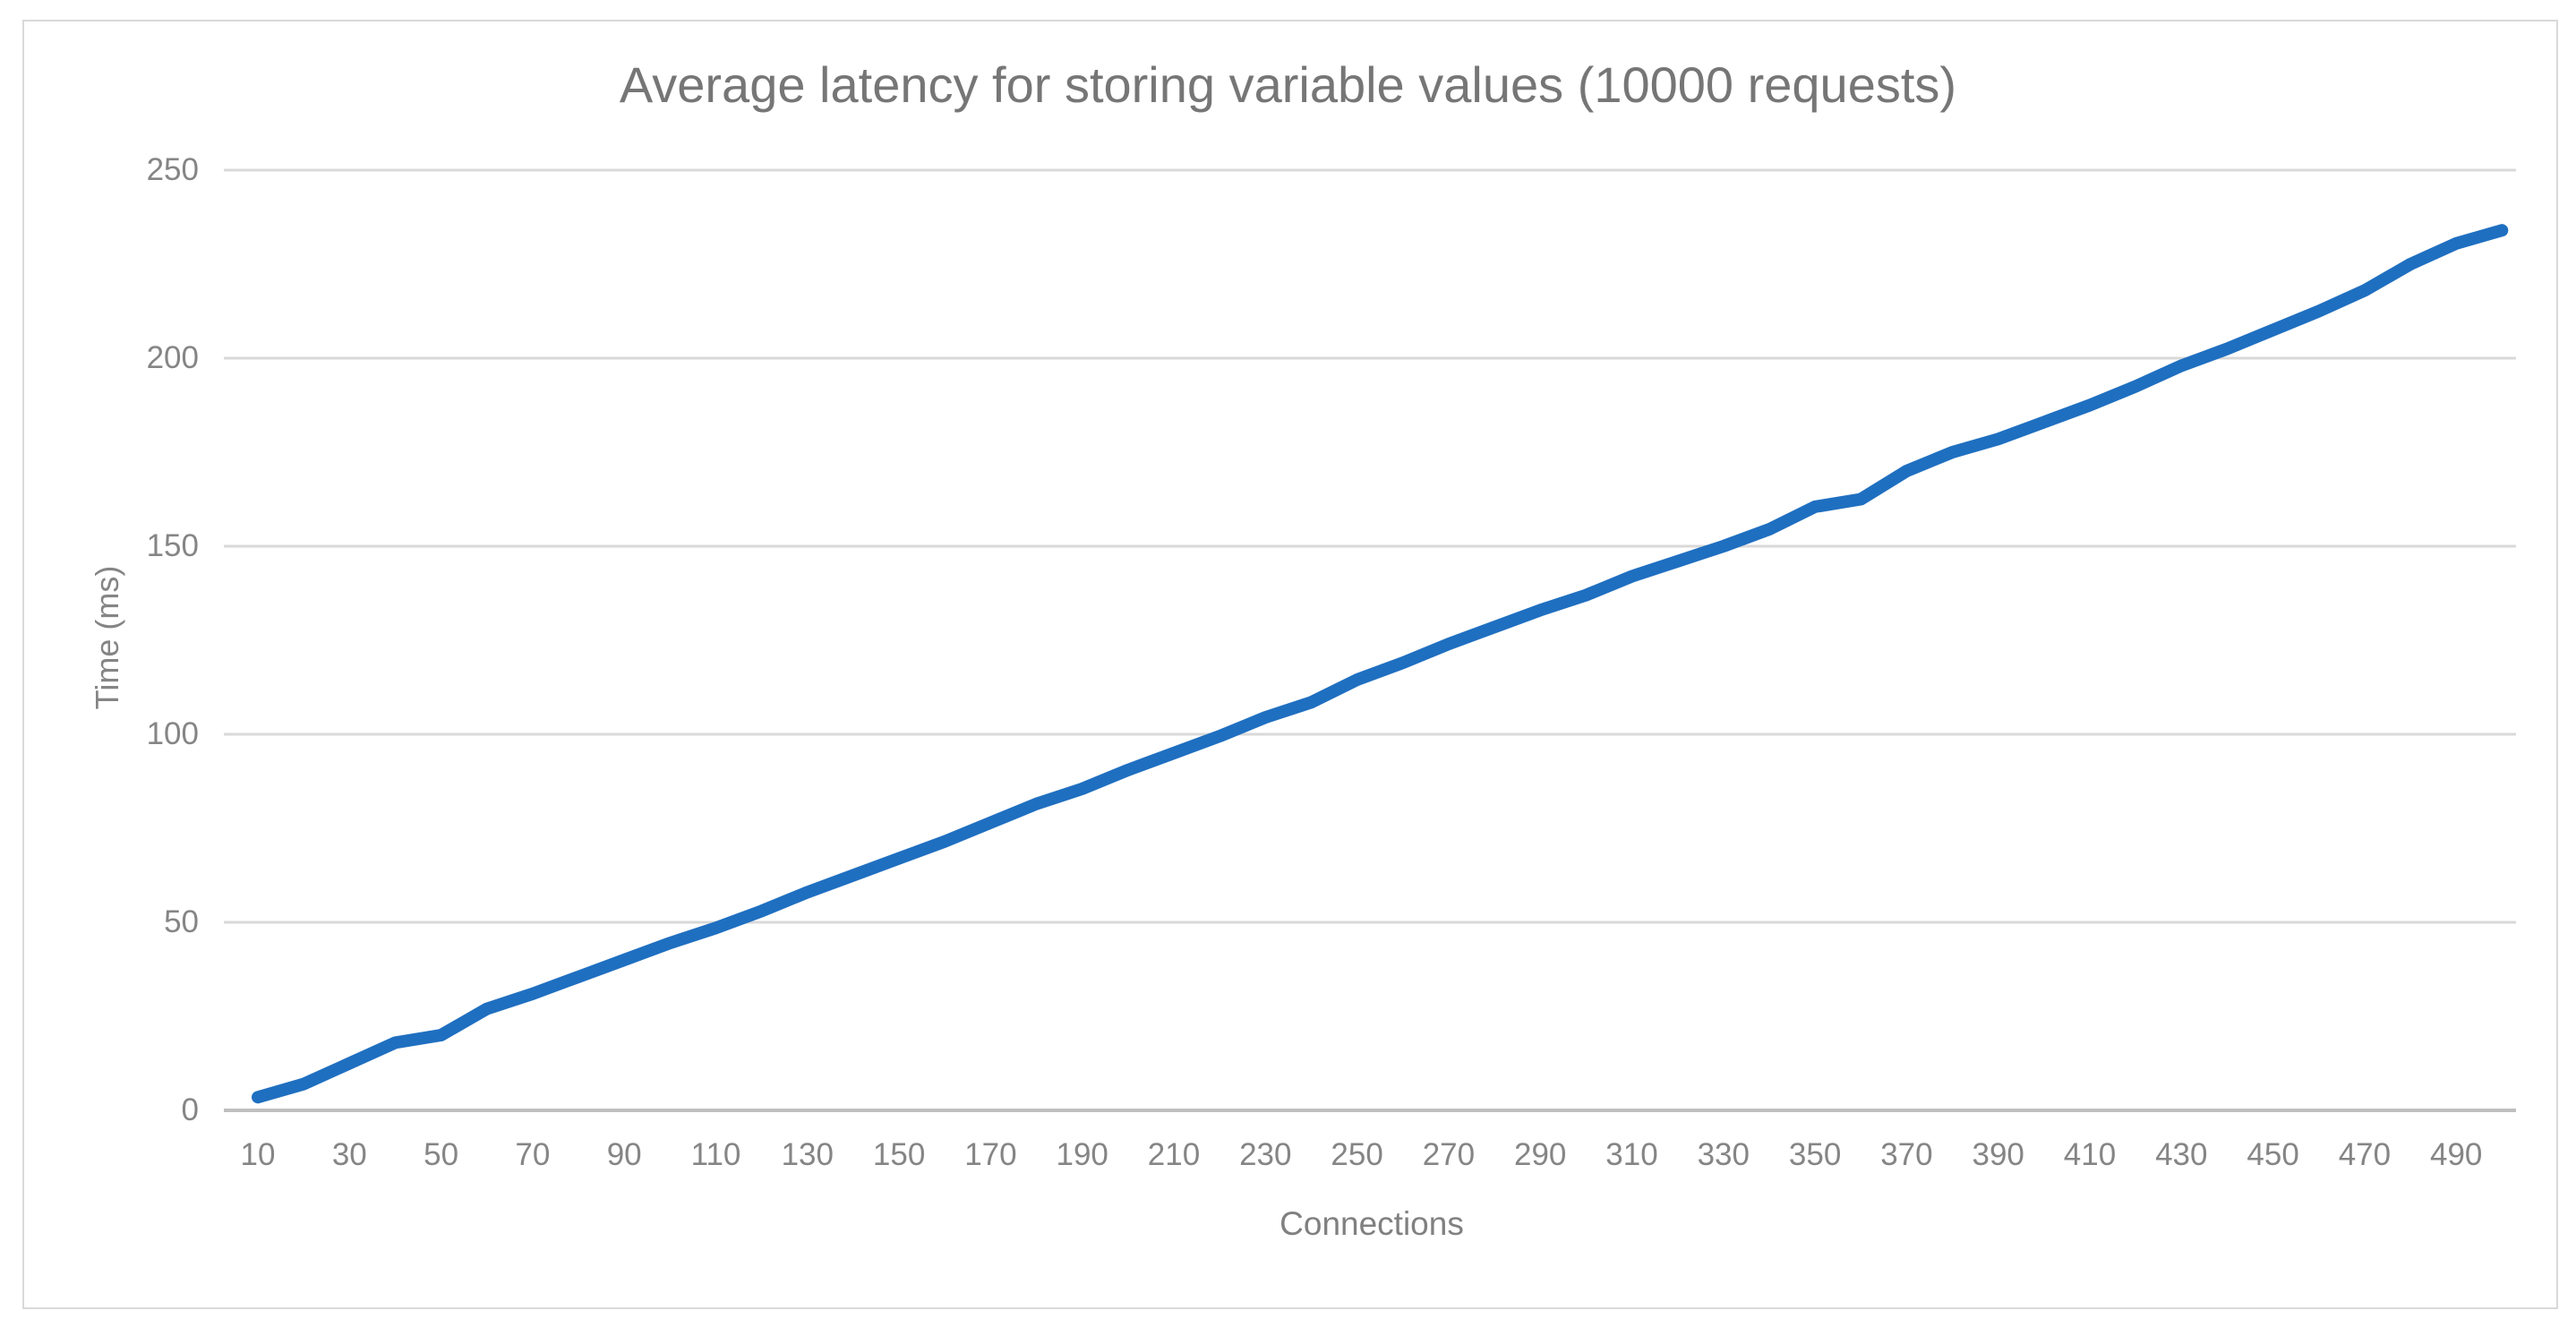  Describe the element at coordinates (172, 734) in the screenshot. I see `y-tick-label: 100` at that location.